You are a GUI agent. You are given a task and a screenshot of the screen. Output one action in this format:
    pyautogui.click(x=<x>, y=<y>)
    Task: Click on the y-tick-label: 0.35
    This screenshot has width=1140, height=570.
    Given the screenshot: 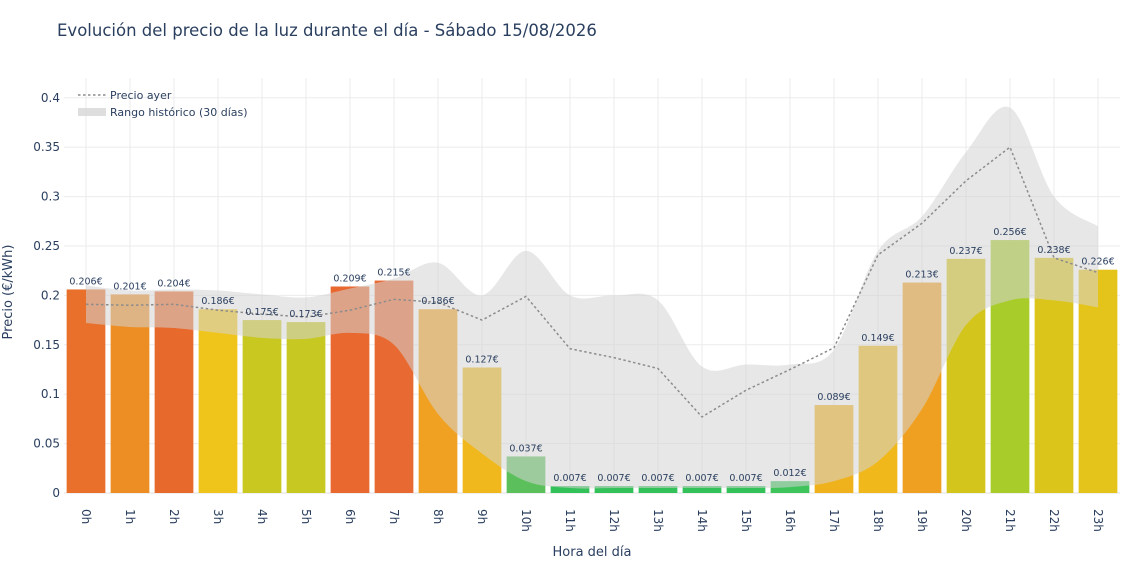 What is the action you would take?
    pyautogui.click(x=46, y=147)
    